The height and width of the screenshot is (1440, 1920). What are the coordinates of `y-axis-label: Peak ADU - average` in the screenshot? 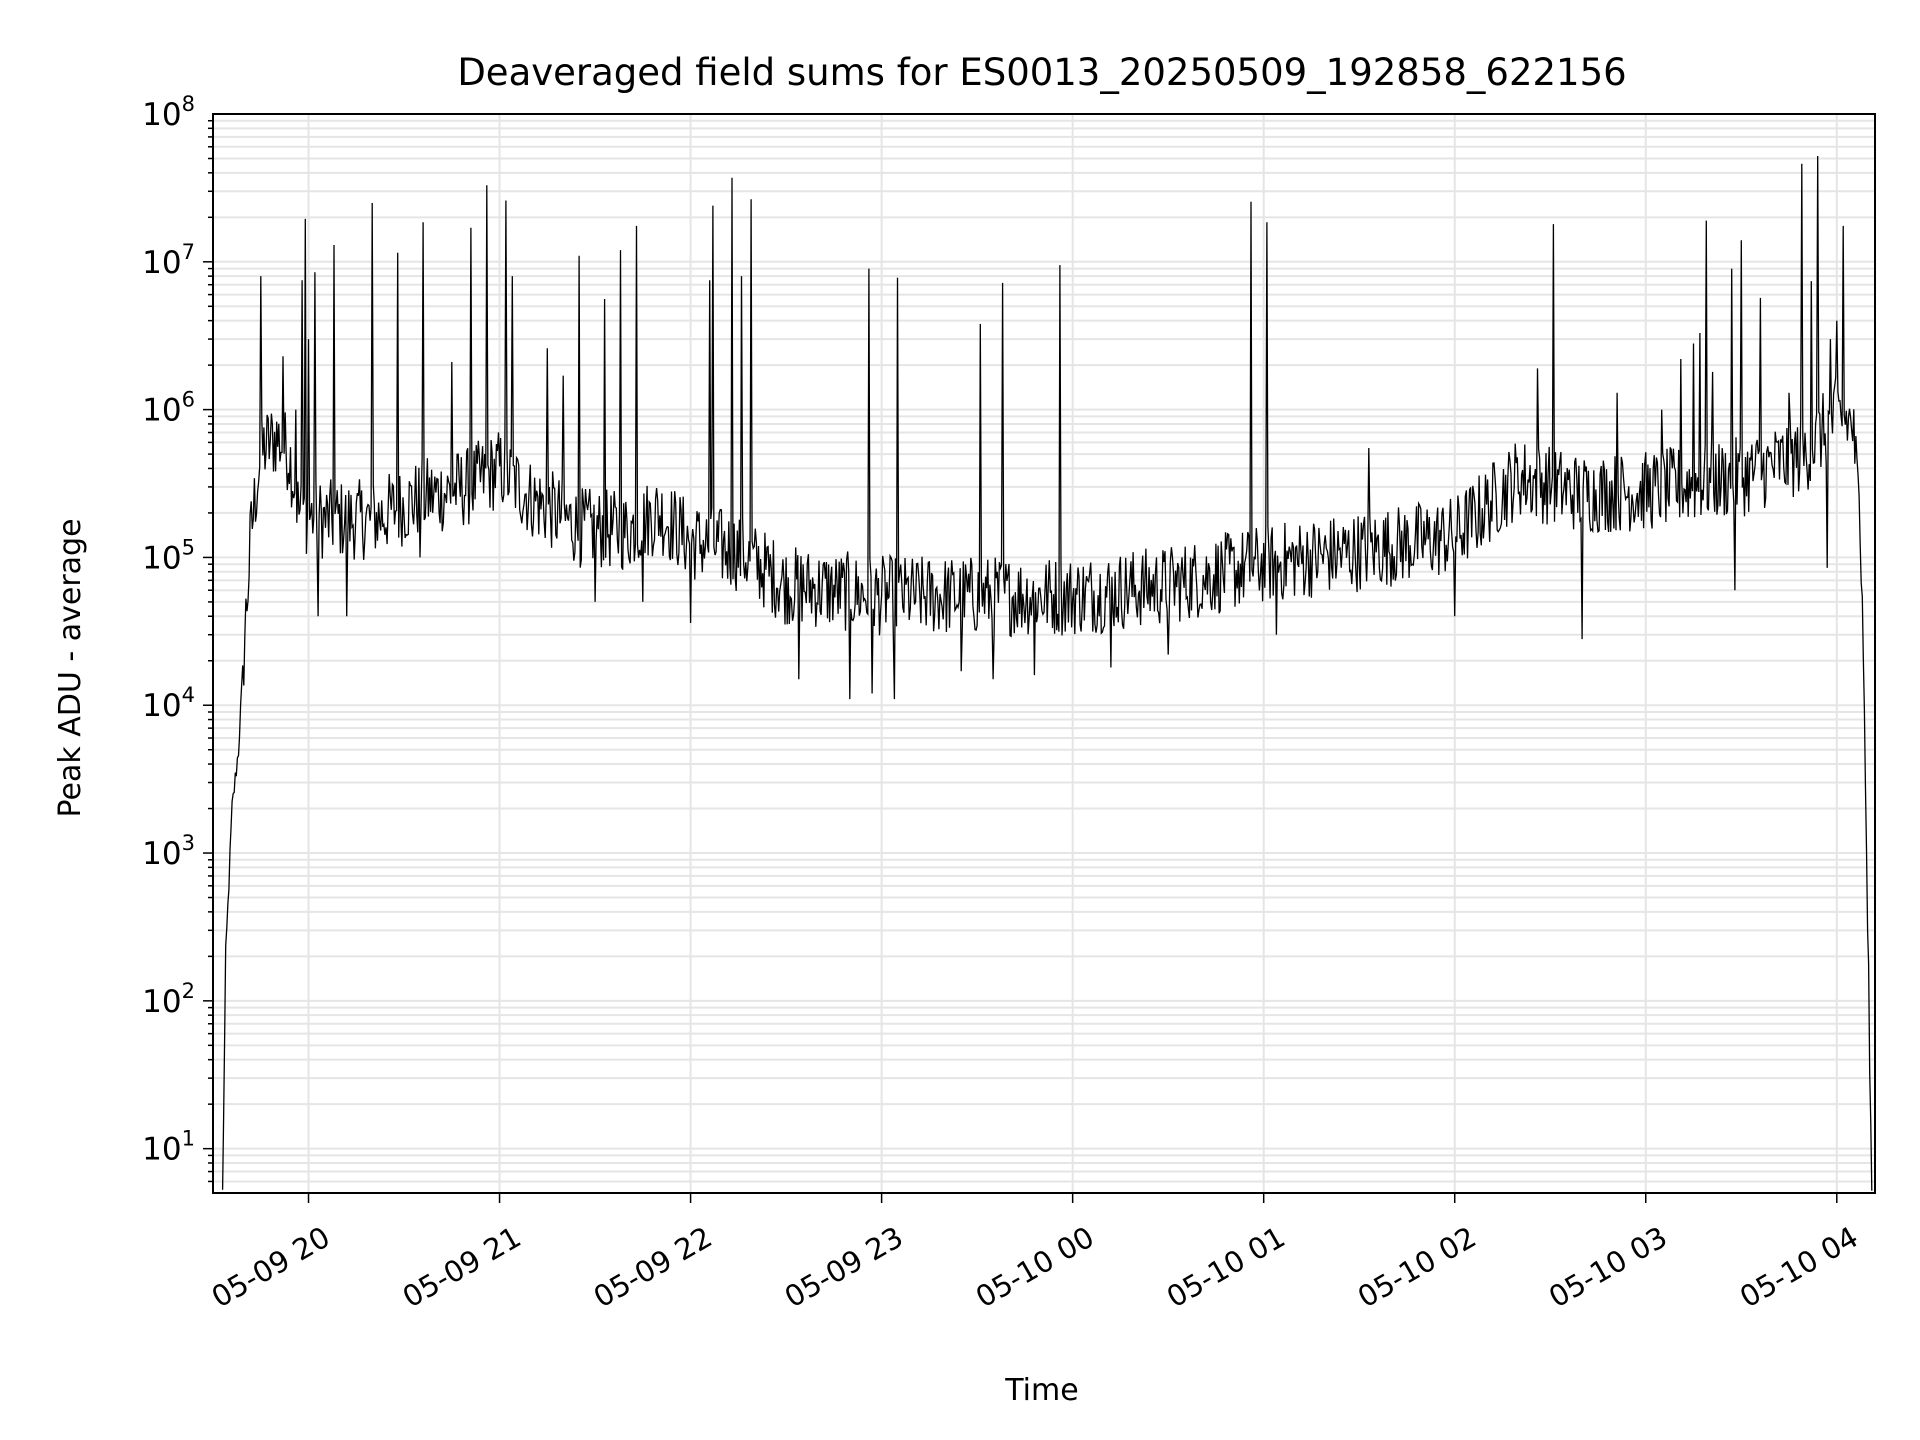 It's located at (70, 667).